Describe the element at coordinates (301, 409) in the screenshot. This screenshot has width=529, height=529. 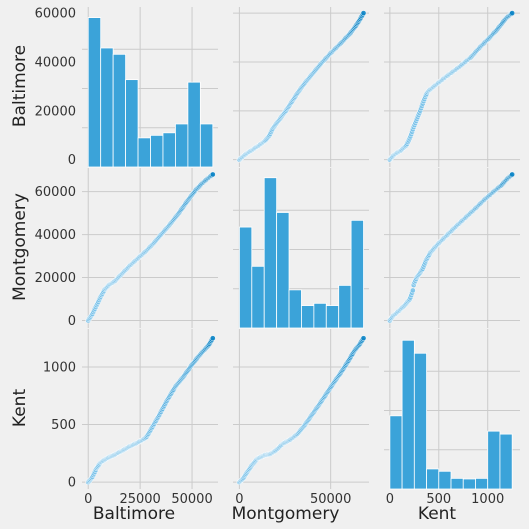
I see `panel-kent-montgomery` at that location.